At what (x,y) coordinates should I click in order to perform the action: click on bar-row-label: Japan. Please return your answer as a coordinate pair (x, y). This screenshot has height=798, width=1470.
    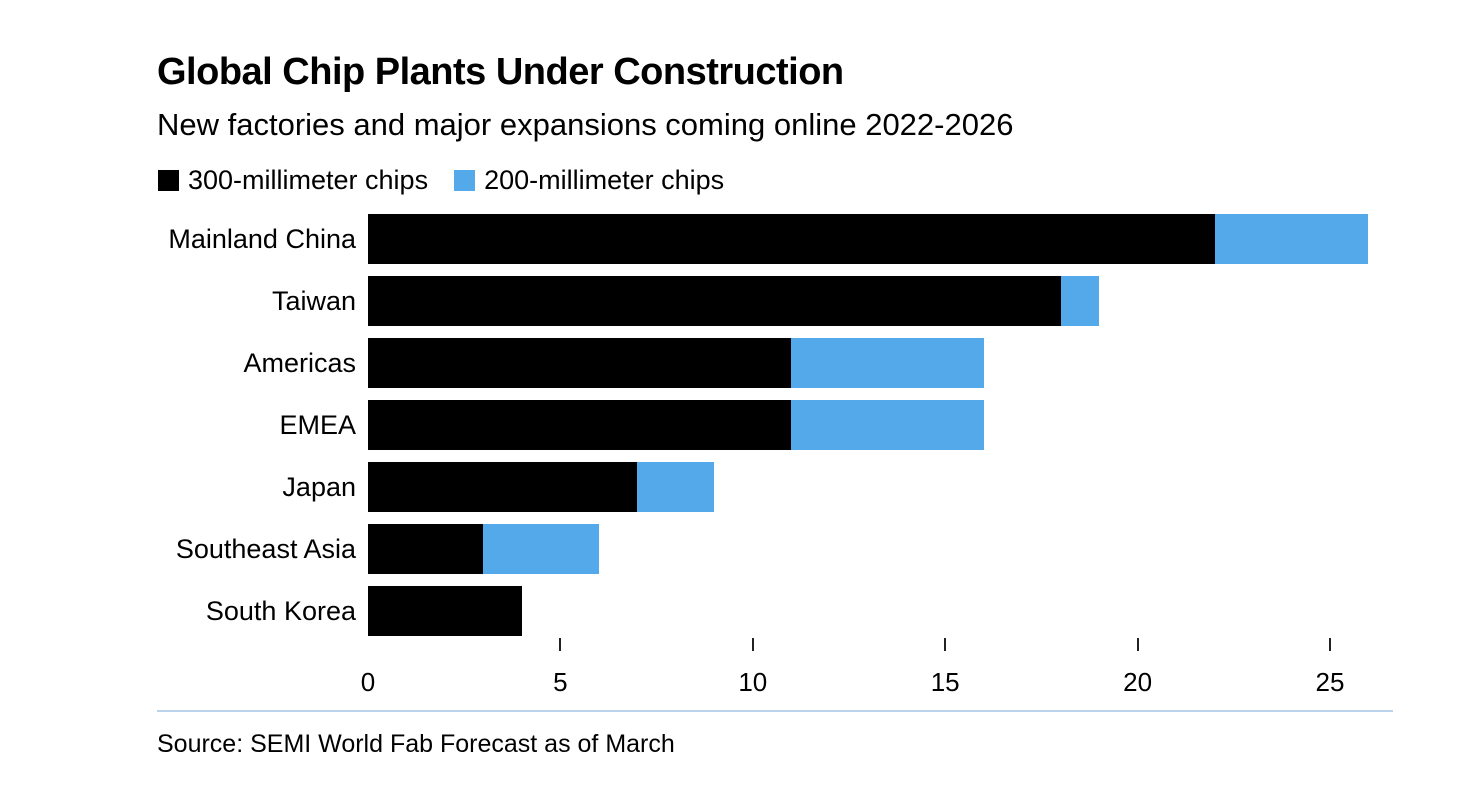
    Looking at the image, I should click on (319, 486).